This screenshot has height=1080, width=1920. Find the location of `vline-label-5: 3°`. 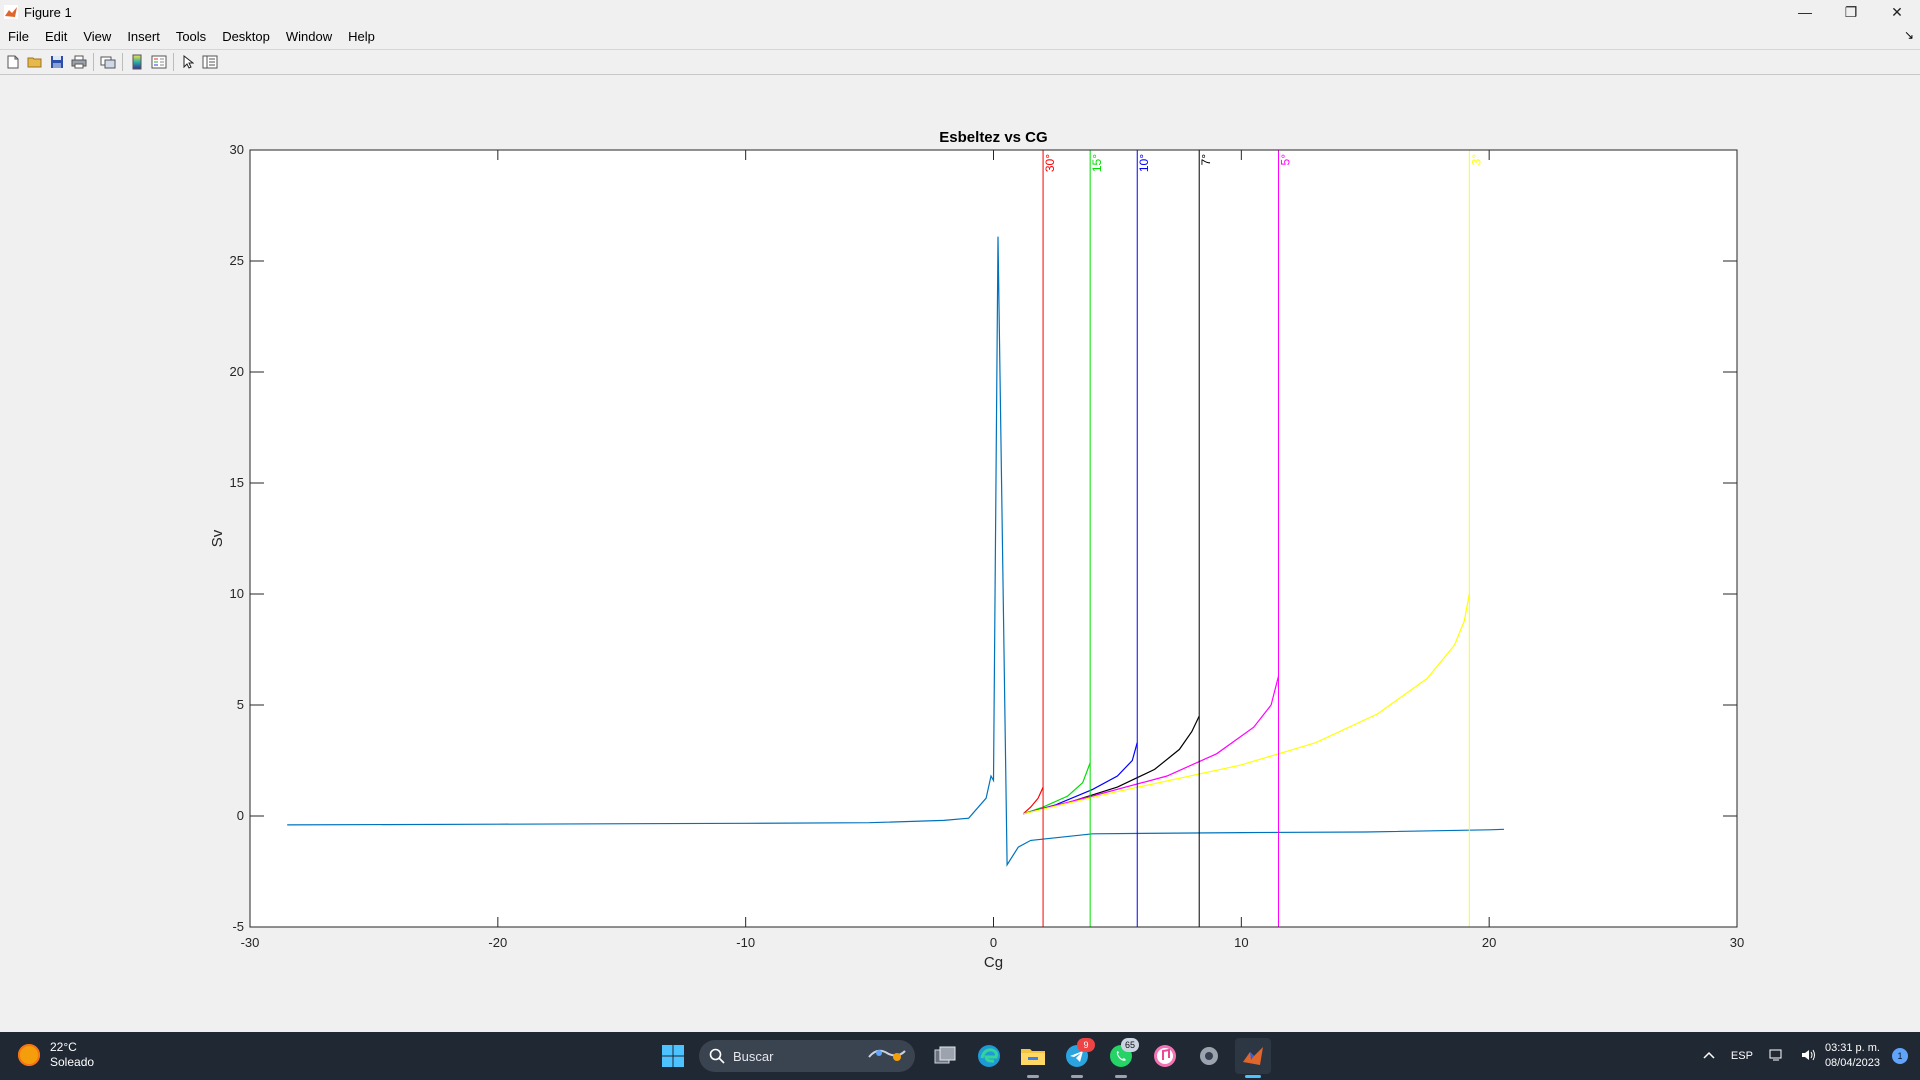

vline-label-5: 3° is located at coordinates (1476, 160).